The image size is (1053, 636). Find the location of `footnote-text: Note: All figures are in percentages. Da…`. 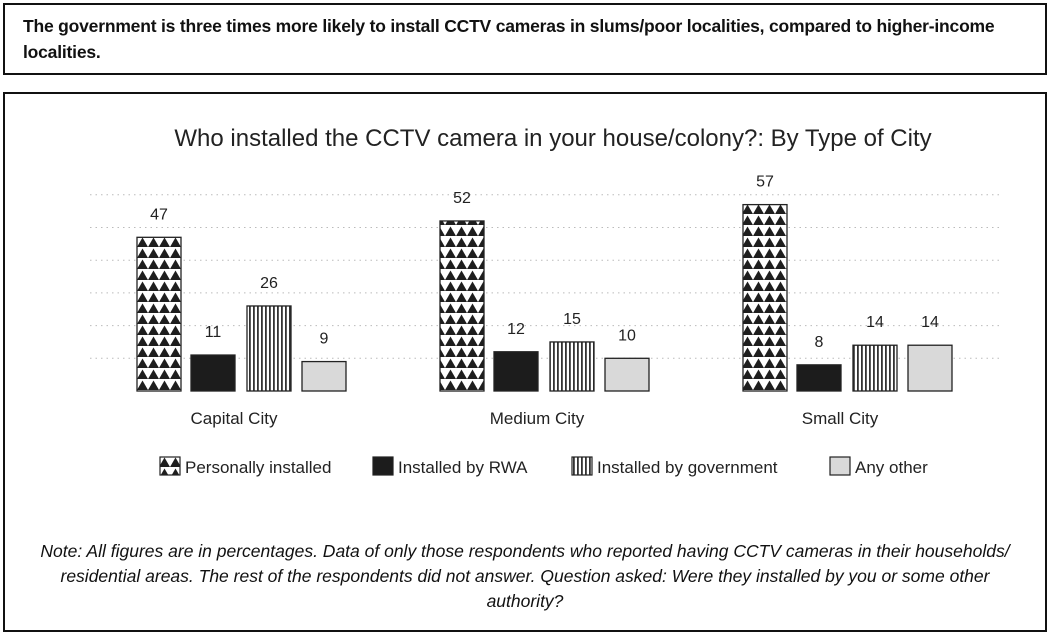

footnote-text: Note: All figures are in percentages. Da… is located at coordinates (525, 576).